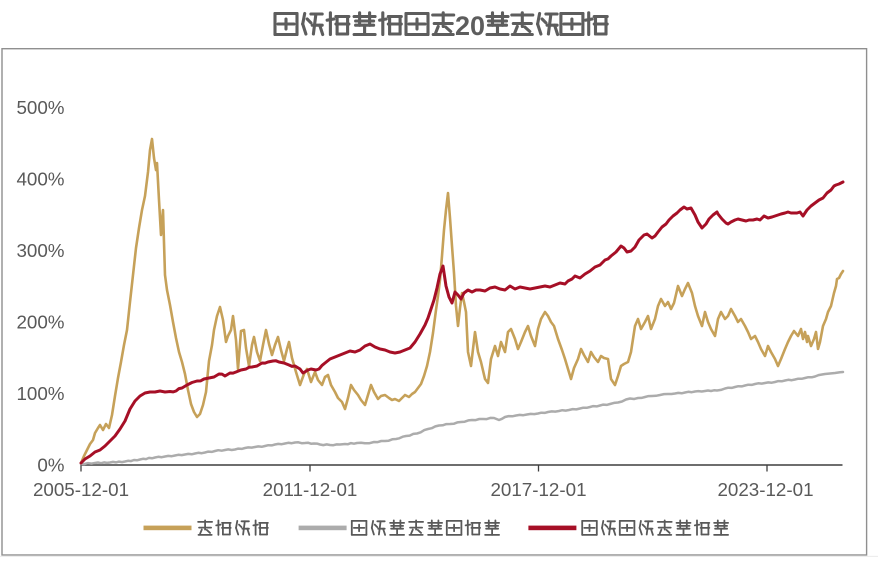 This screenshot has width=878, height=562. What do you see at coordinates (310, 489) in the screenshot?
I see `svg-text: 2011-12-01` at bounding box center [310, 489].